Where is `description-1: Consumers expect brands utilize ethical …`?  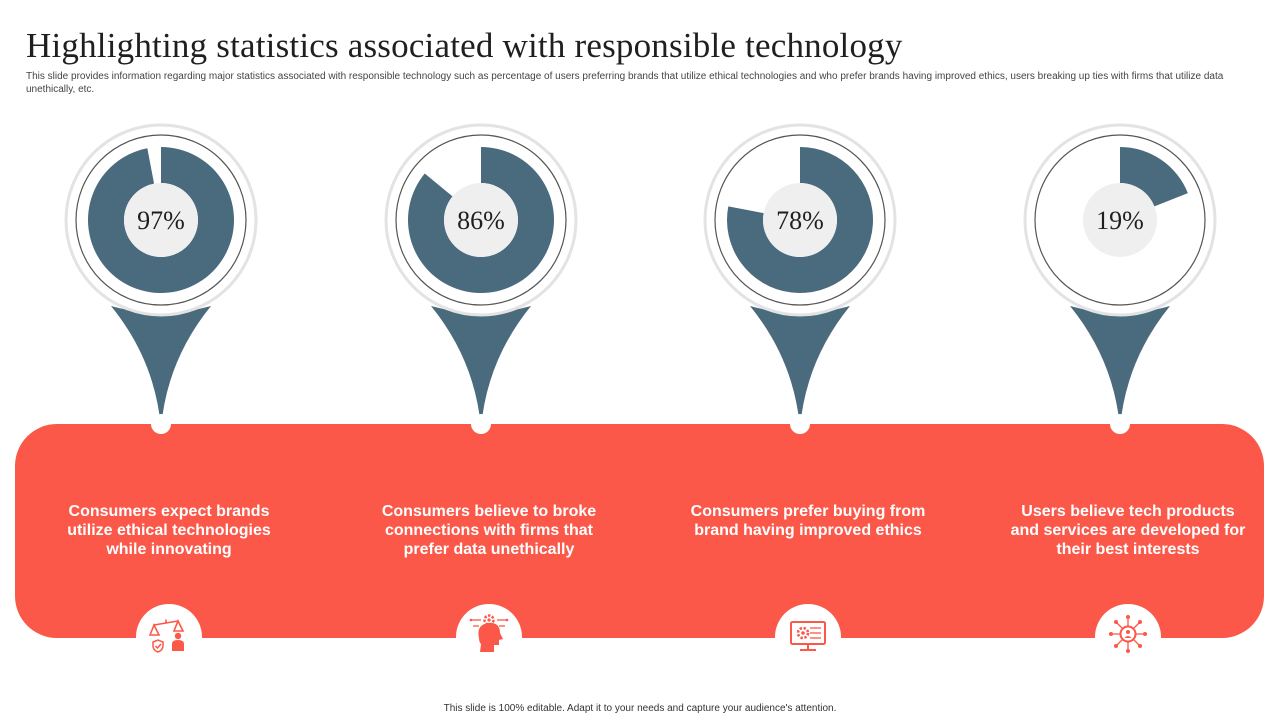 description-1: Consumers expect brands utilize ethical … is located at coordinates (169, 530).